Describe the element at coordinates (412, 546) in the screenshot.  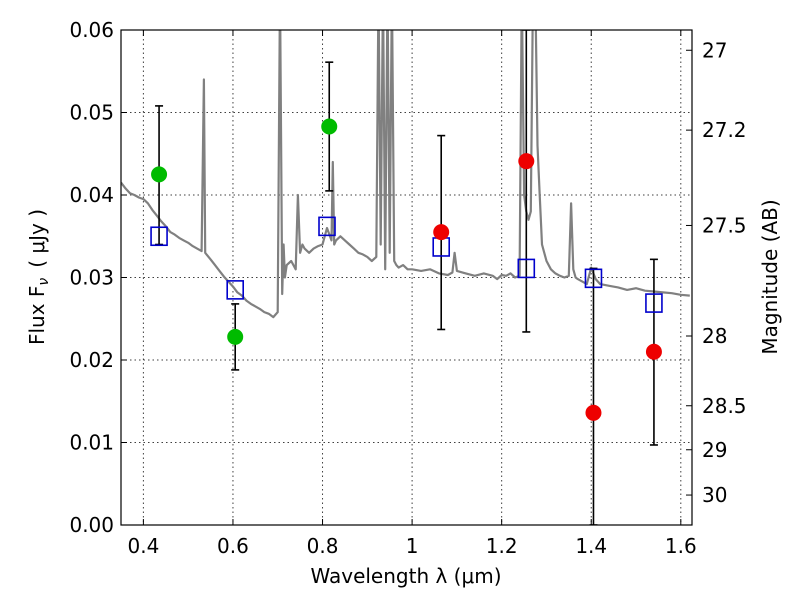
I see `x-tick-label: 1` at that location.